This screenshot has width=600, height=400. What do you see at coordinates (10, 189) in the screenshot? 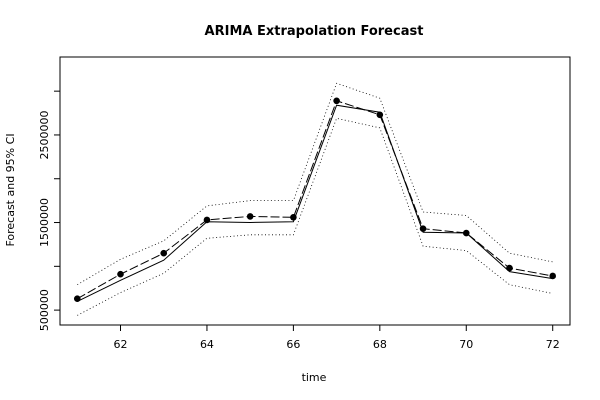
I see `y-axis-label: Forecast and 95% CI` at bounding box center [10, 189].